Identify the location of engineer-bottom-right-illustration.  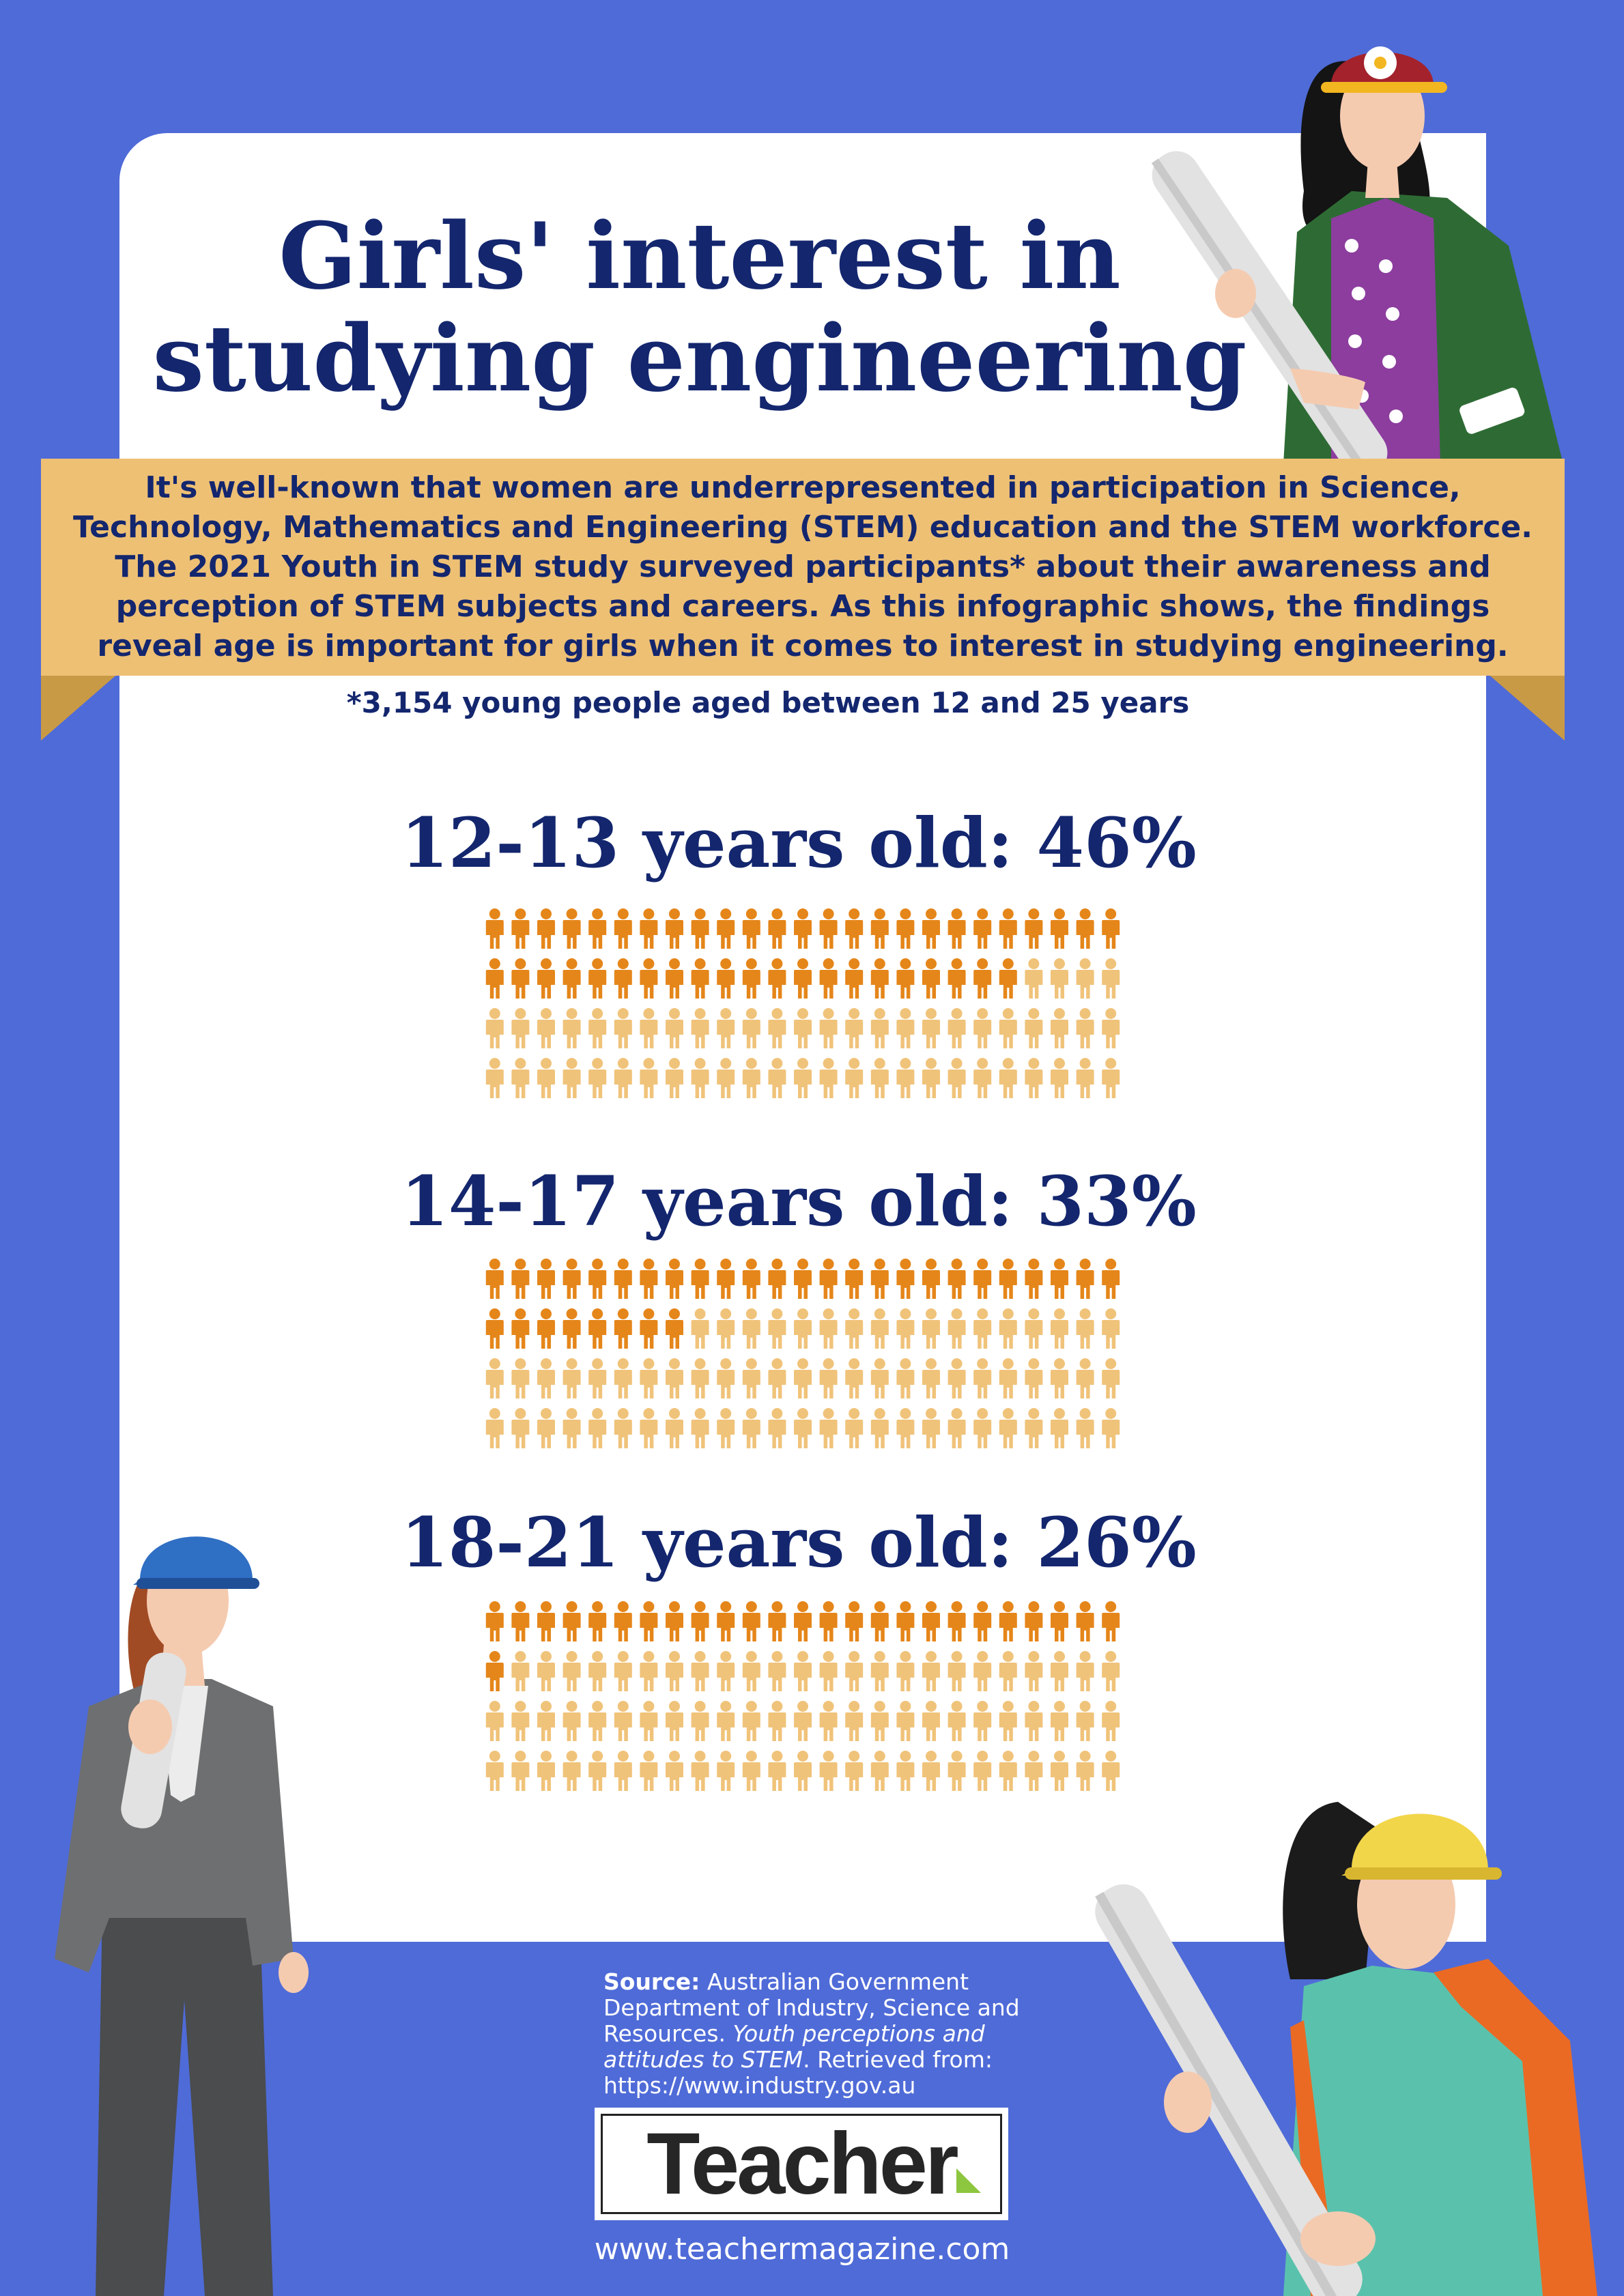
(1346, 2049).